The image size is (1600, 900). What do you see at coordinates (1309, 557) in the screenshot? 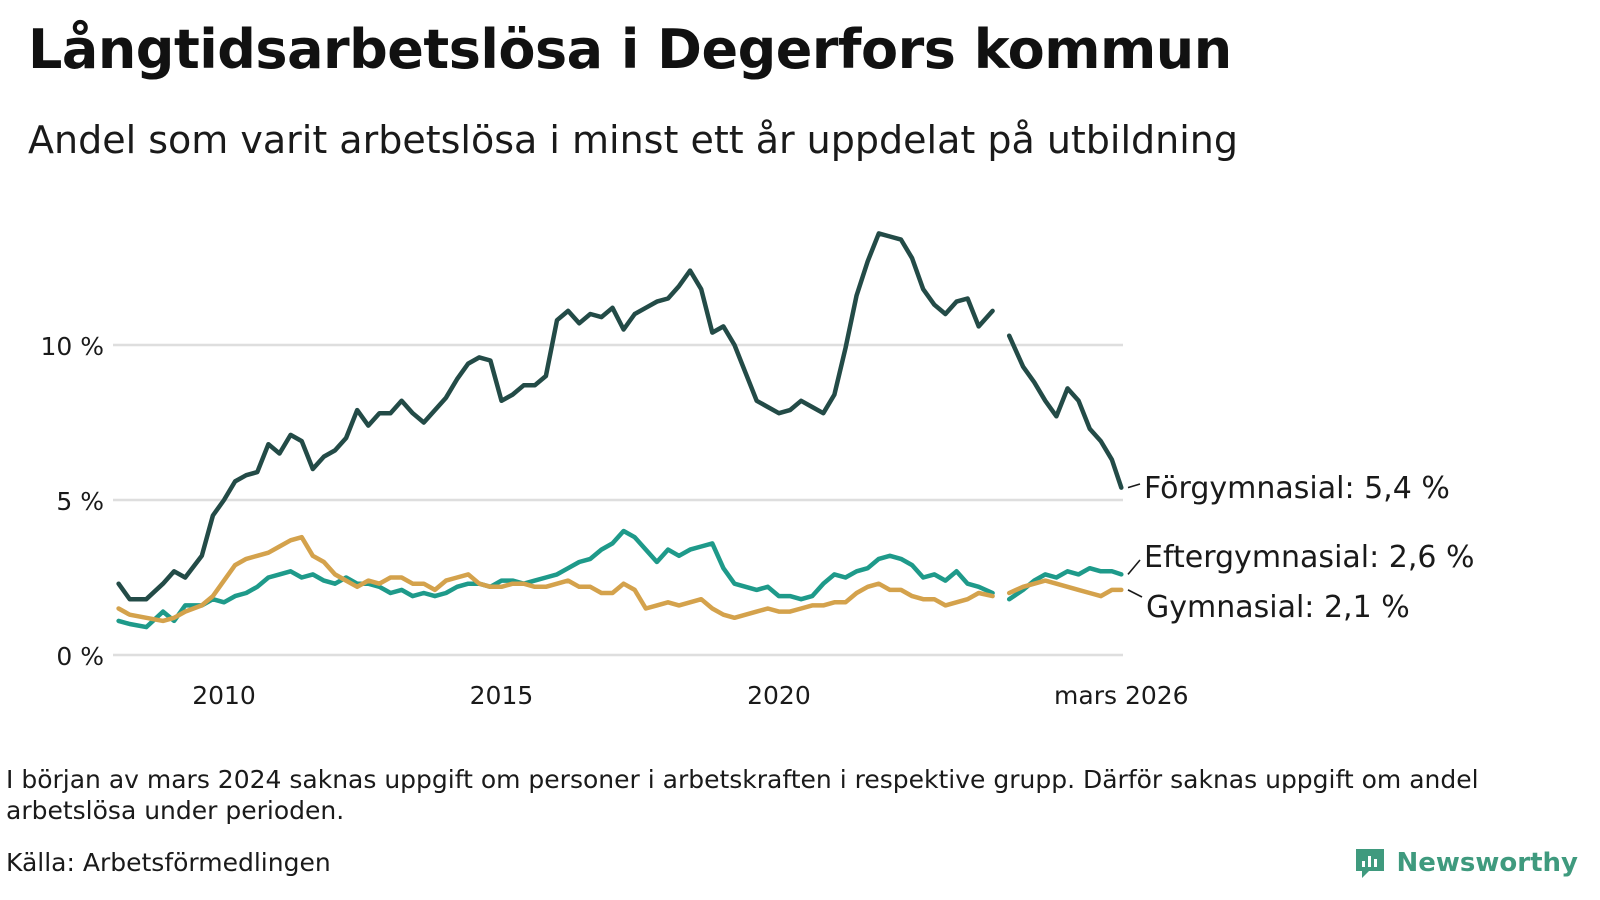
I see `series-label-eftergymnasial: Eftergymnasial: 2,6 %` at bounding box center [1309, 557].